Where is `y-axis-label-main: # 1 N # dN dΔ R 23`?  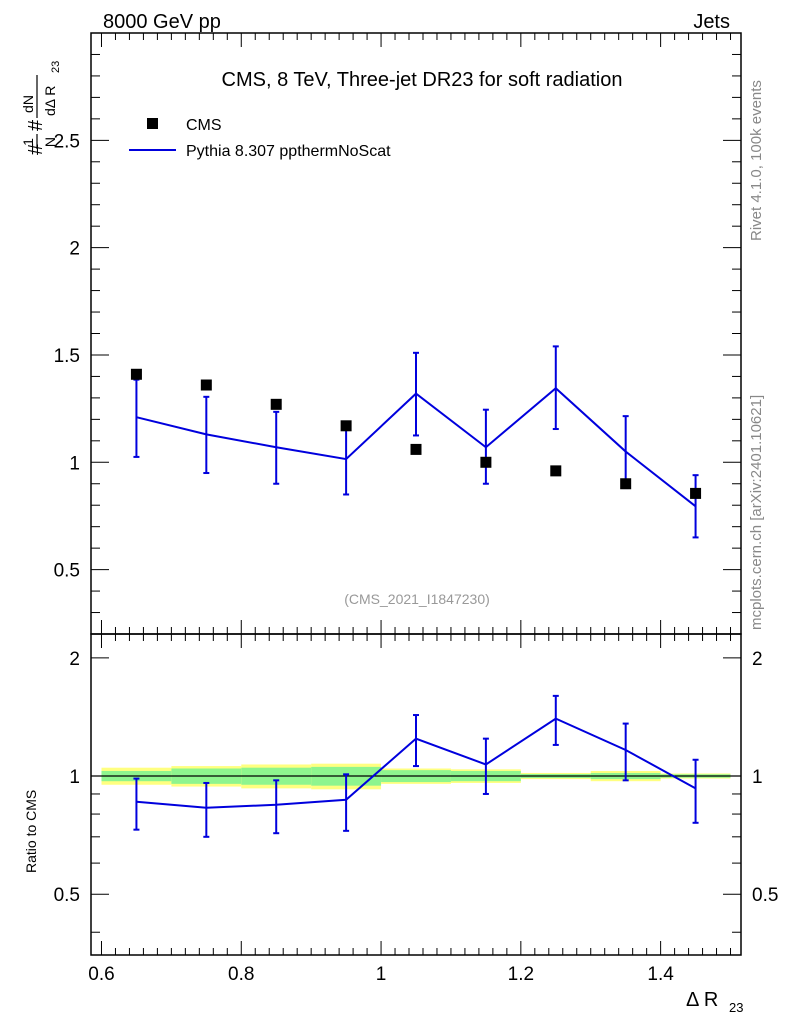
y-axis-label-main: # 1 N # dN dΔ R 23 is located at coordinates (41, 108).